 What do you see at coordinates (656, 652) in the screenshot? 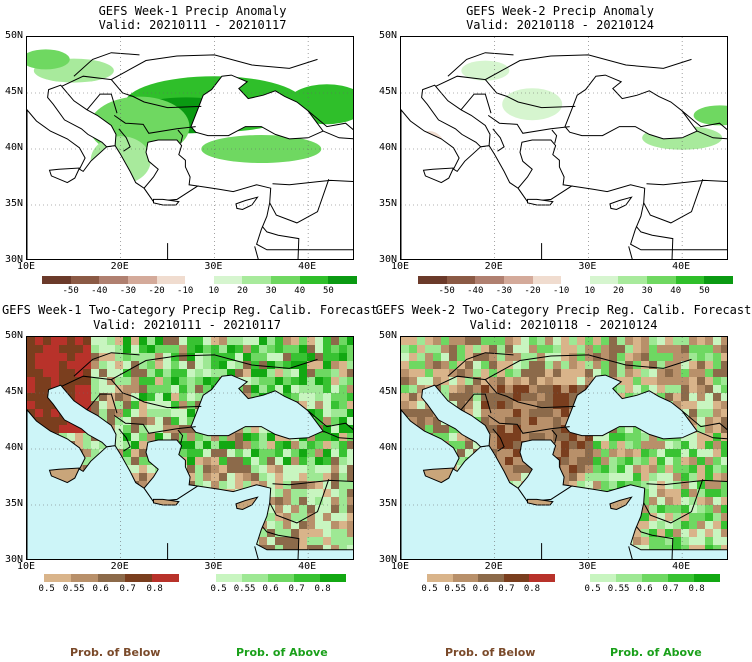
I see `legend-above-label: Prob. of Above` at bounding box center [656, 652].